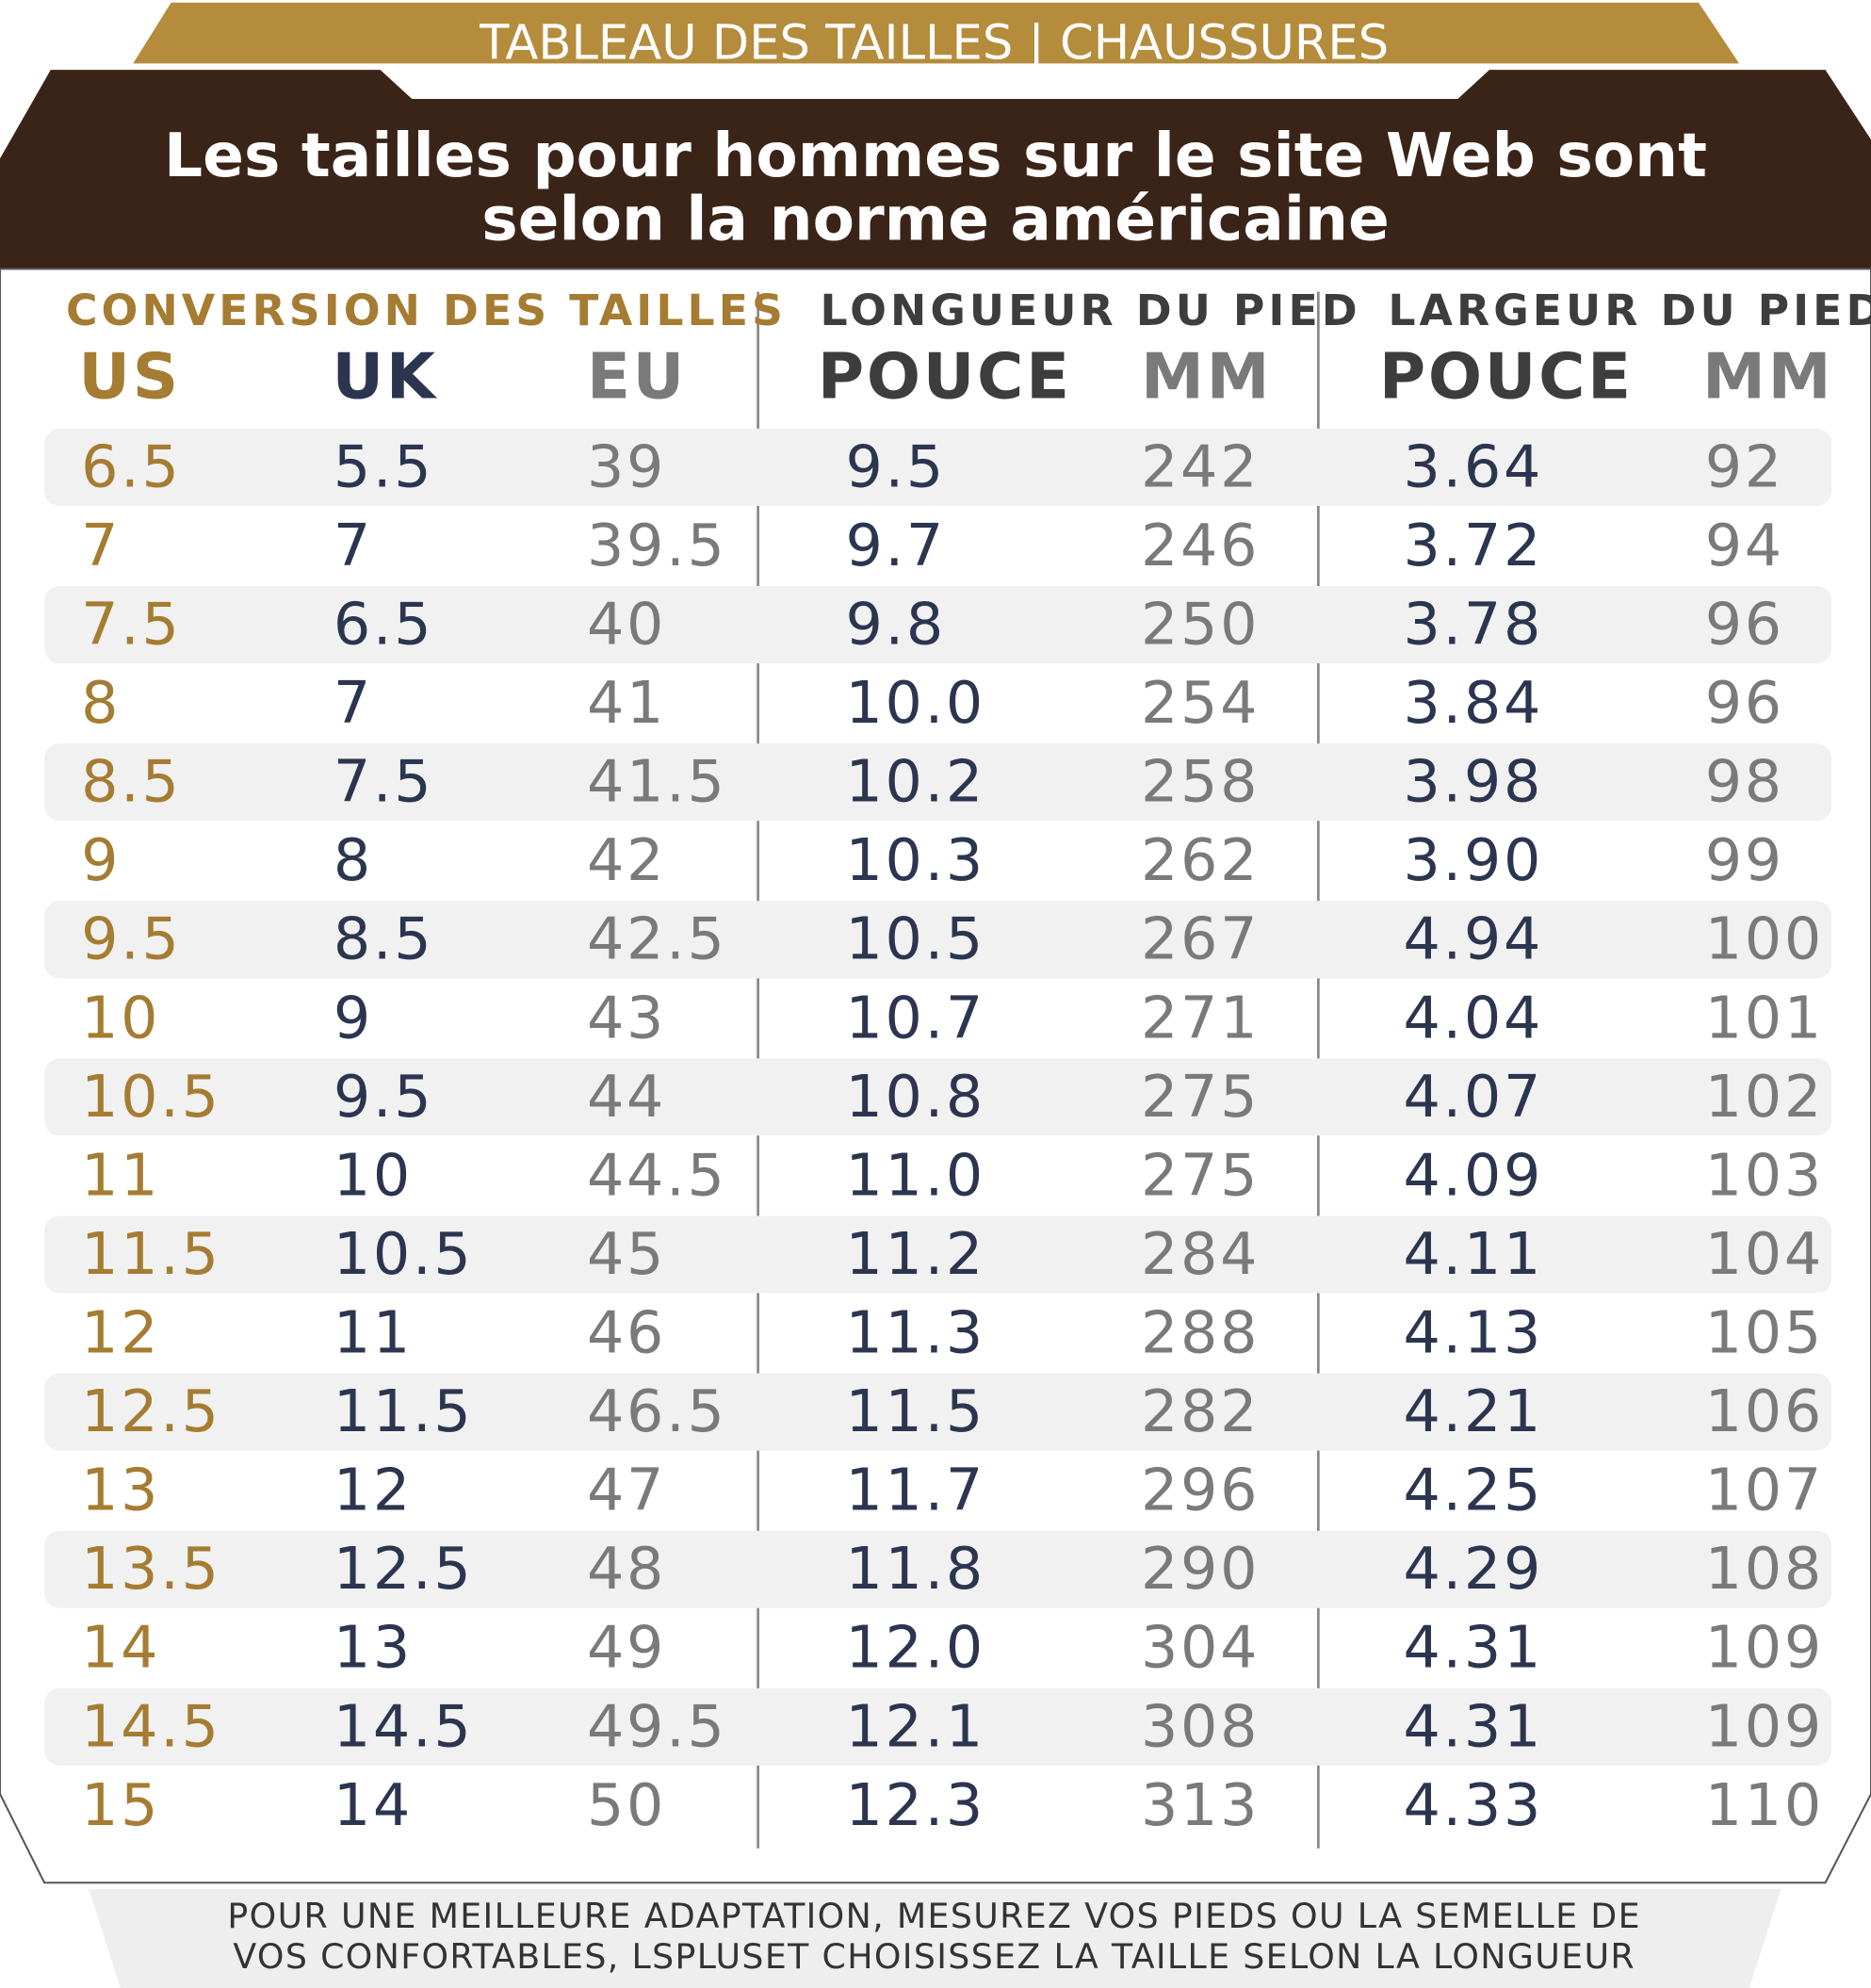 The height and width of the screenshot is (1988, 1871). What do you see at coordinates (120, 1018) in the screenshot?
I see `cell: 10` at bounding box center [120, 1018].